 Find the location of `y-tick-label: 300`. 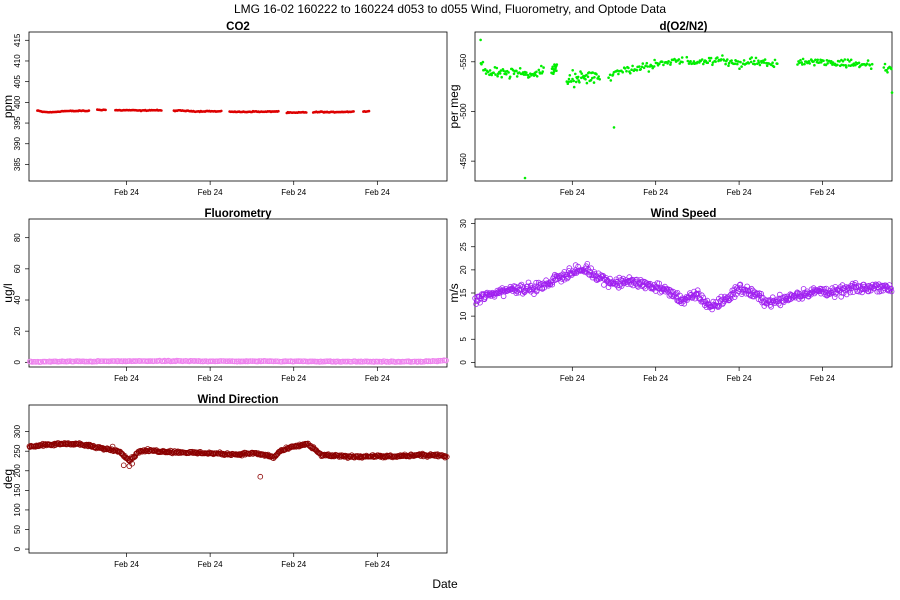

y-tick-label: 300 is located at coordinates (17, 431).